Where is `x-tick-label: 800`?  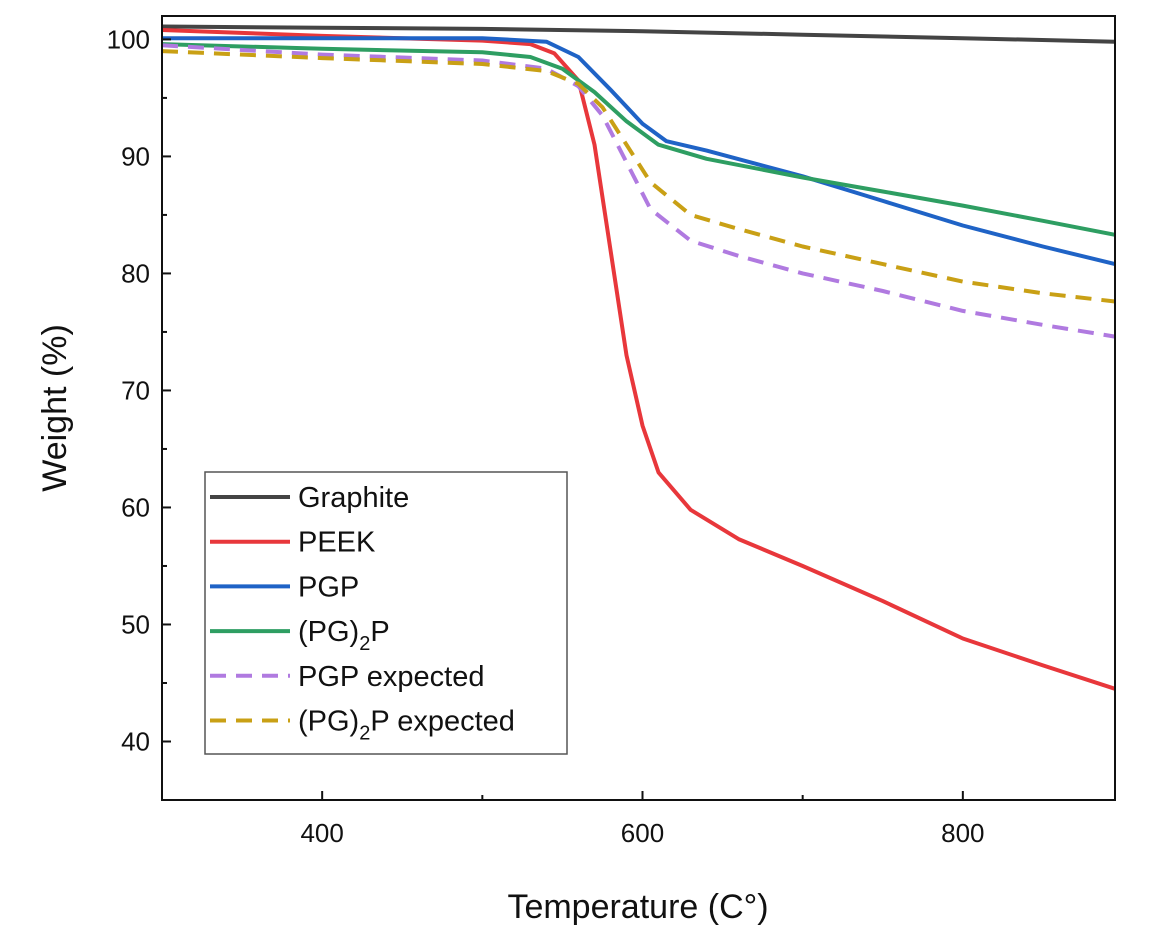 x-tick-label: 800 is located at coordinates (962, 833).